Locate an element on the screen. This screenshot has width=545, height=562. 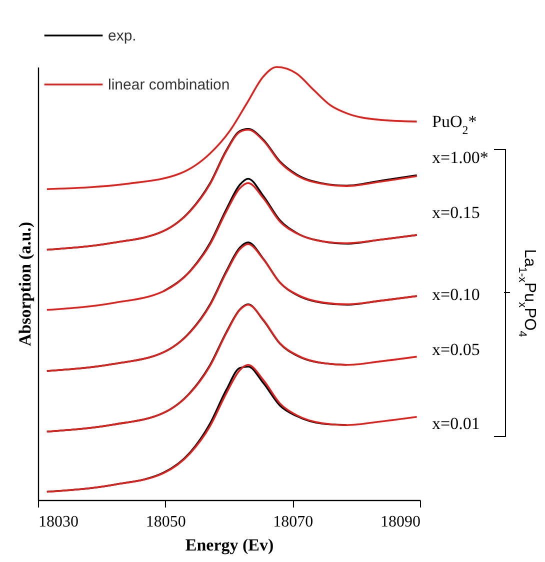
y-axis-title: Absorption (a.u.) is located at coordinates (25, 284).